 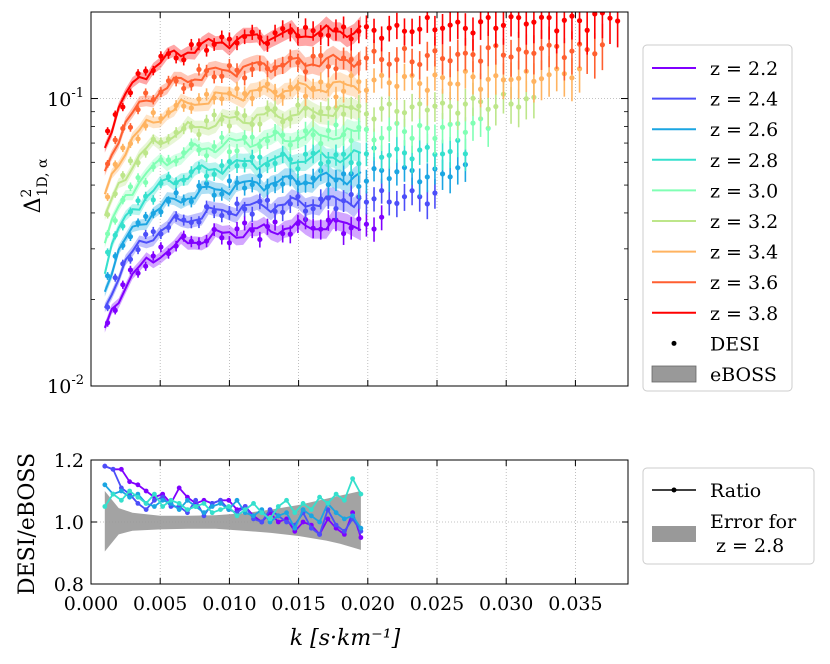 What do you see at coordinates (27, 193) in the screenshot?
I see `ylabel-sup: 2` at bounding box center [27, 193].